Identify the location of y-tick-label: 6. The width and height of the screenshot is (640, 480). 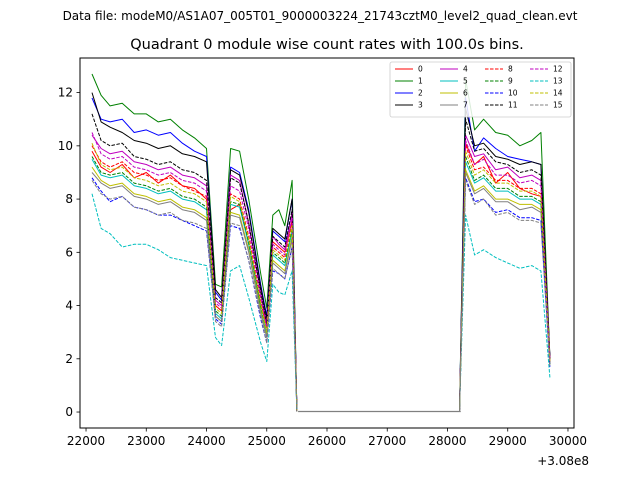
(69, 252).